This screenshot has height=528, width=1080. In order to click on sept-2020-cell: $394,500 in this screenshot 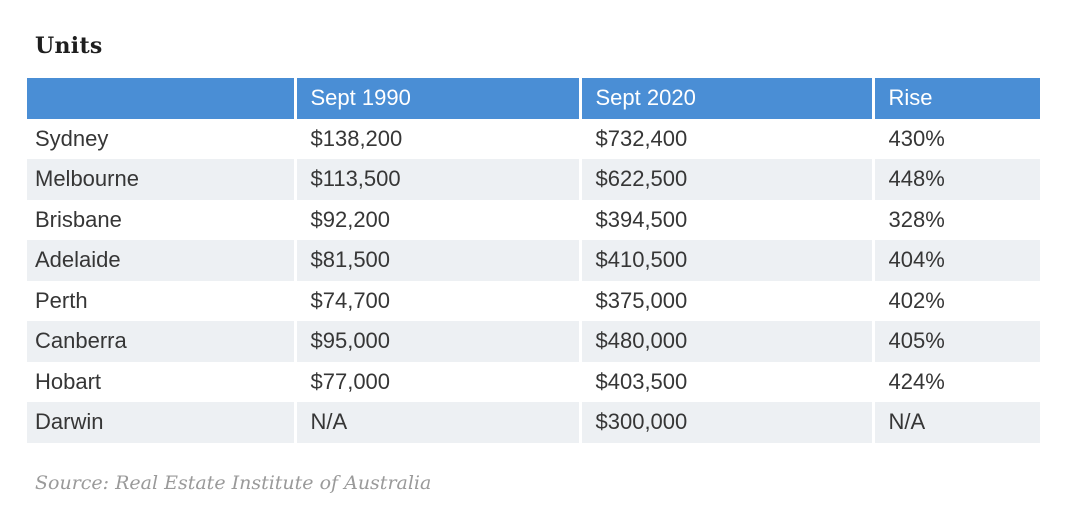, I will do `click(725, 219)`.